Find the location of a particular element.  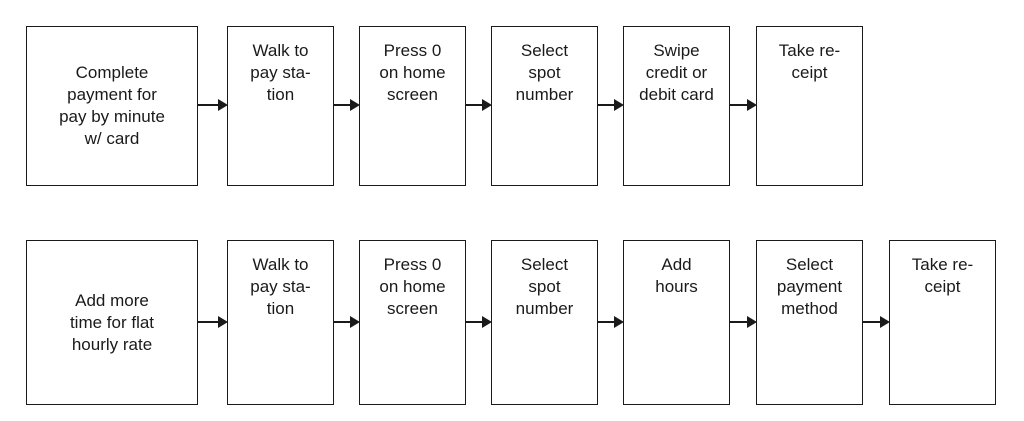

flow-1-step-4-label: Swipe credit or debit card is located at coordinates (676, 72).